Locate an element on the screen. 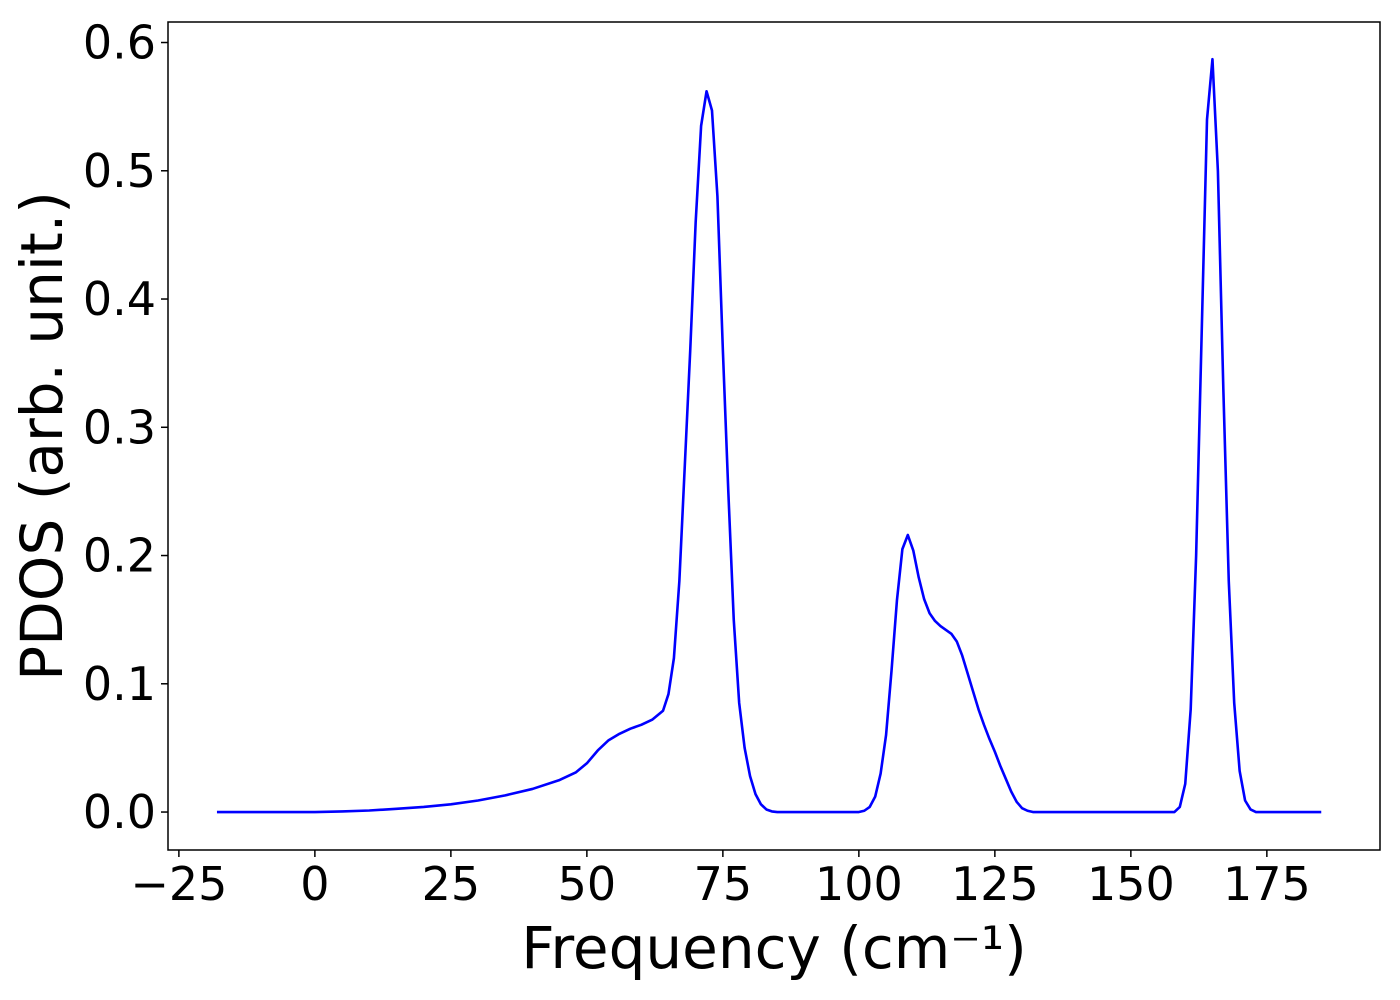 This screenshot has width=1400, height=1000. y-tick-label: 0.5 is located at coordinates (119, 171).